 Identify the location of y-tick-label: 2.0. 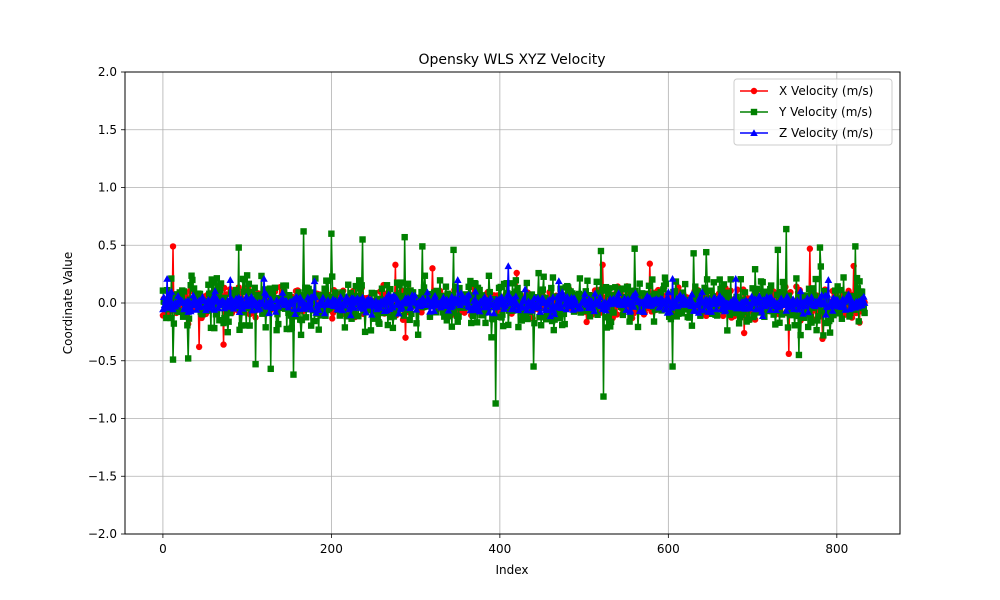
(107, 72).